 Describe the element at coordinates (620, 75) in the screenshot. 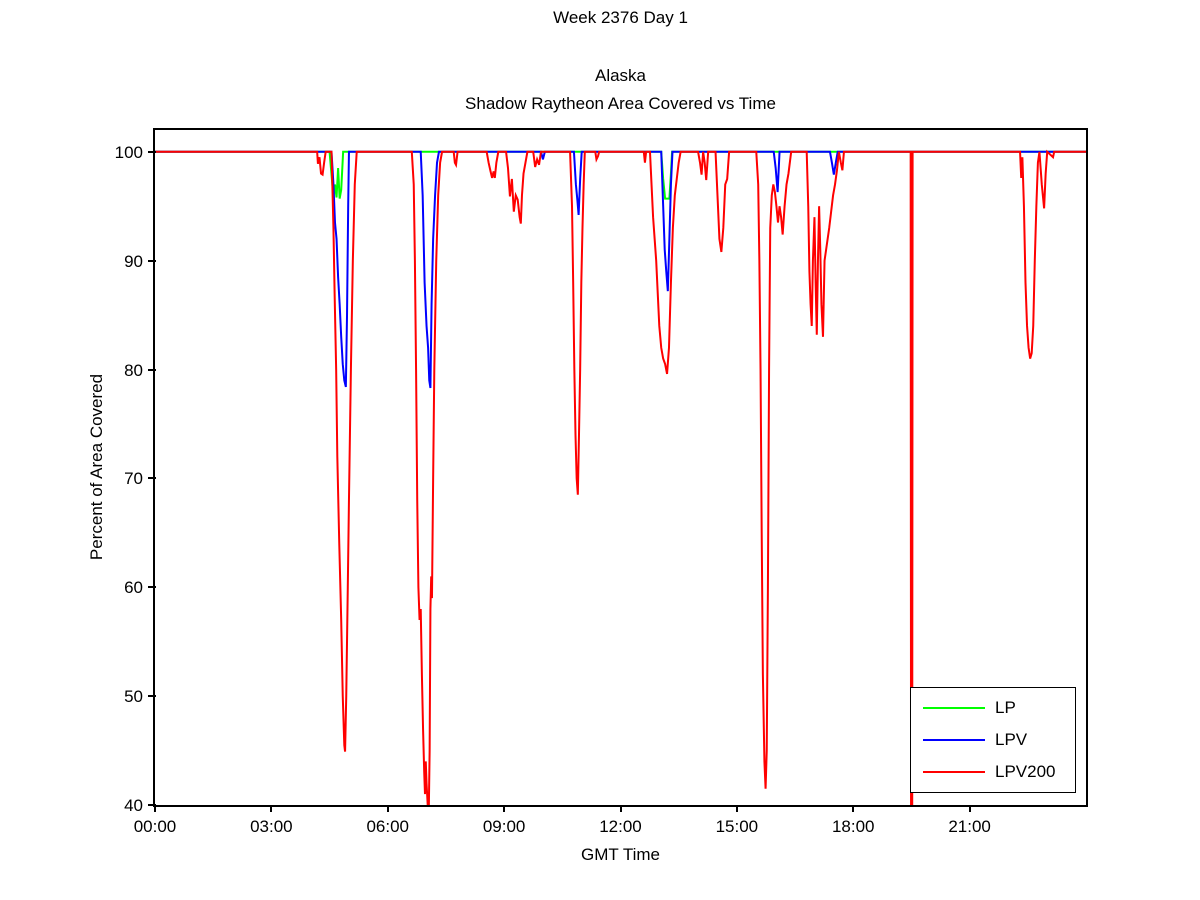

I see `chart-title-region: Alaska` at that location.